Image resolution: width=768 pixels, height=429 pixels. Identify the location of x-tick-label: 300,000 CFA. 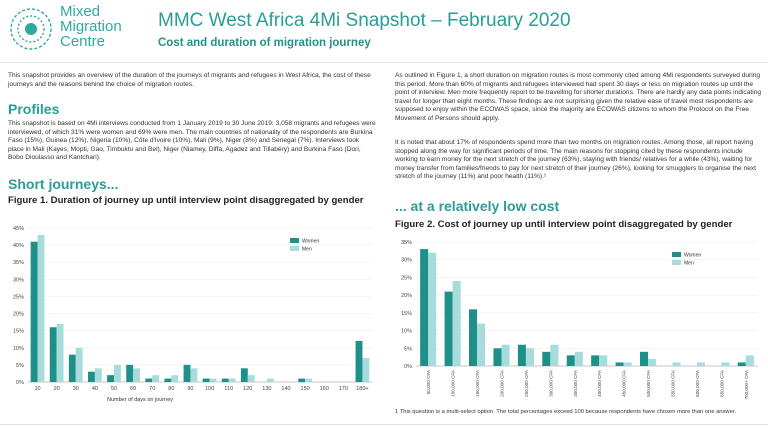
(550, 383).